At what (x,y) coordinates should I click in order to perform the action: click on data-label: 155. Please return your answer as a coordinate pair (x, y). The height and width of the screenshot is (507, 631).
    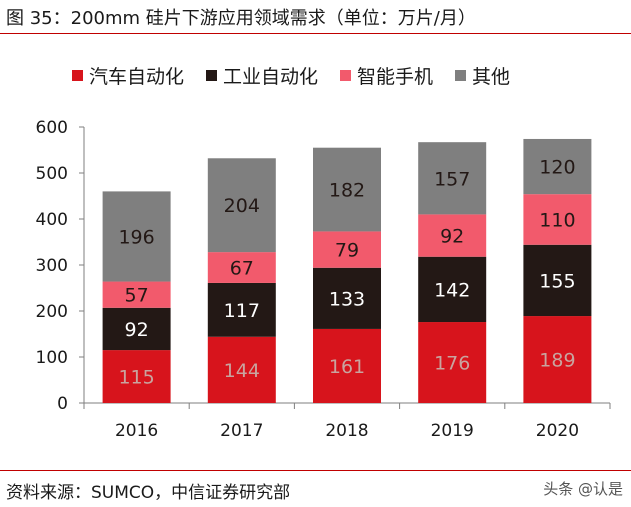
    Looking at the image, I should click on (557, 281).